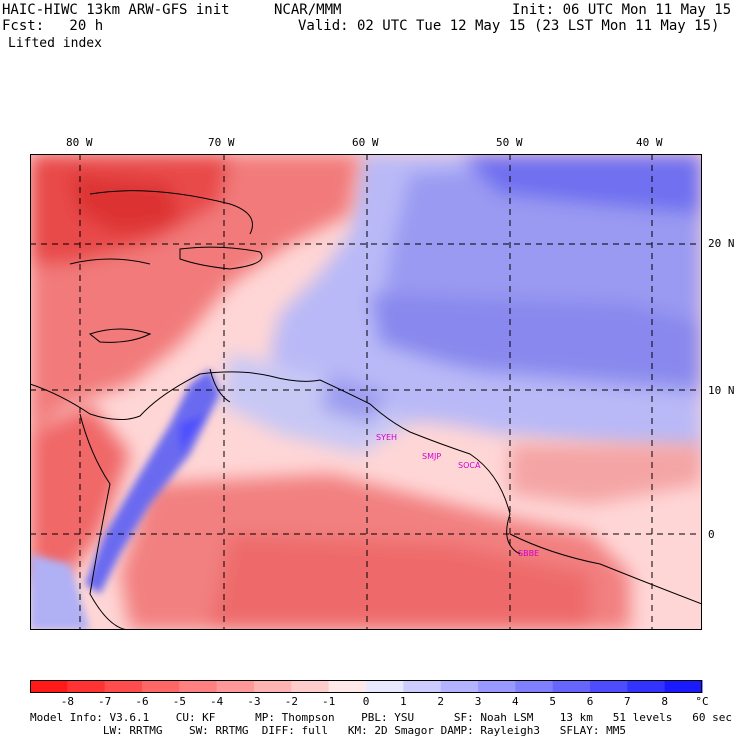 Image resolution: width=740 pixels, height=740 pixels. What do you see at coordinates (329, 701) in the screenshot?
I see `colorbar-level-label: -1` at bounding box center [329, 701].